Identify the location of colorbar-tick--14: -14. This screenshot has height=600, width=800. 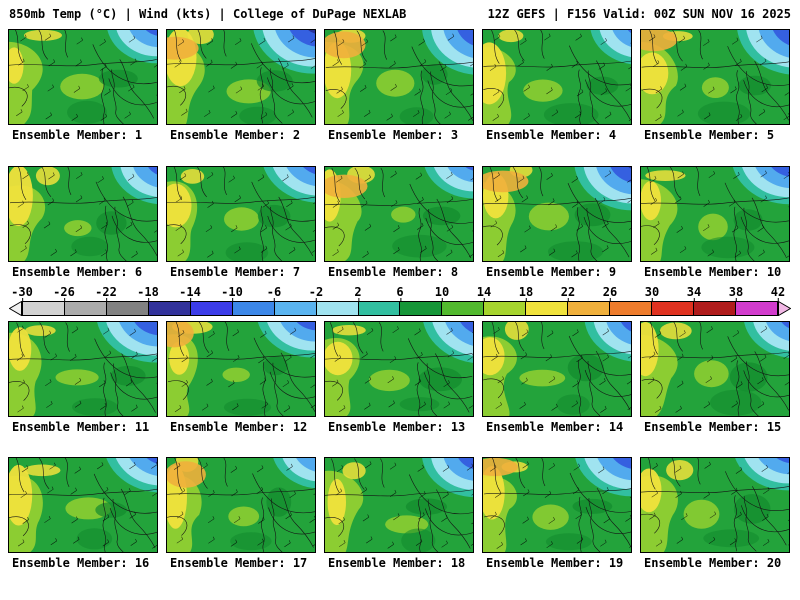
(190, 293).